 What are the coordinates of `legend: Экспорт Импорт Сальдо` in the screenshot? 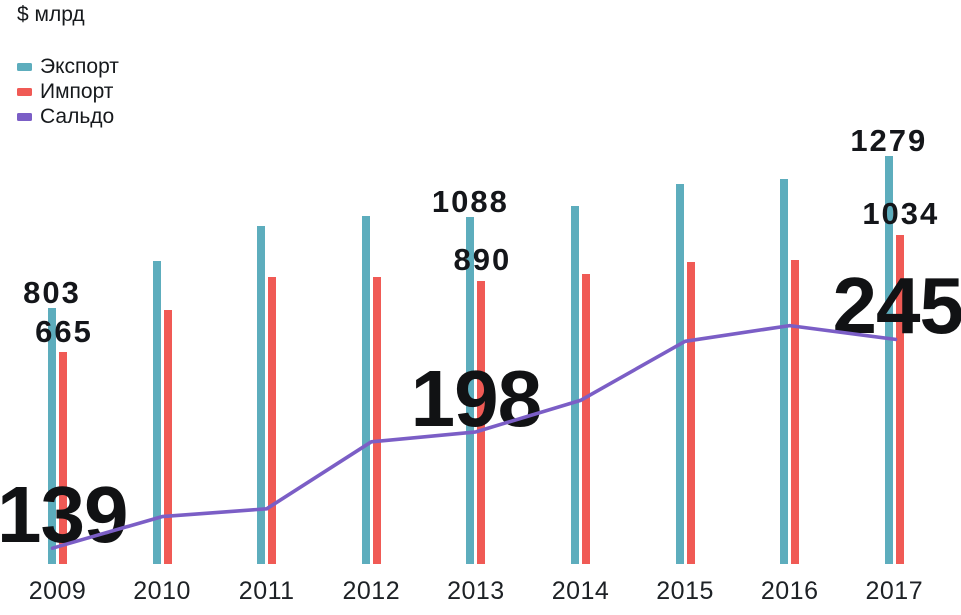 It's located at (68, 91).